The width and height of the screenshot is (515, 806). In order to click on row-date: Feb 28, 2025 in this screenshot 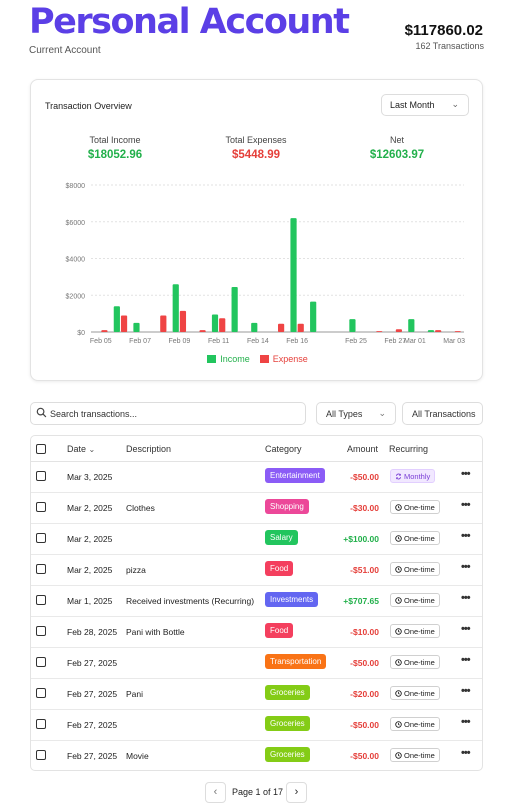, I will do `click(92, 632)`.